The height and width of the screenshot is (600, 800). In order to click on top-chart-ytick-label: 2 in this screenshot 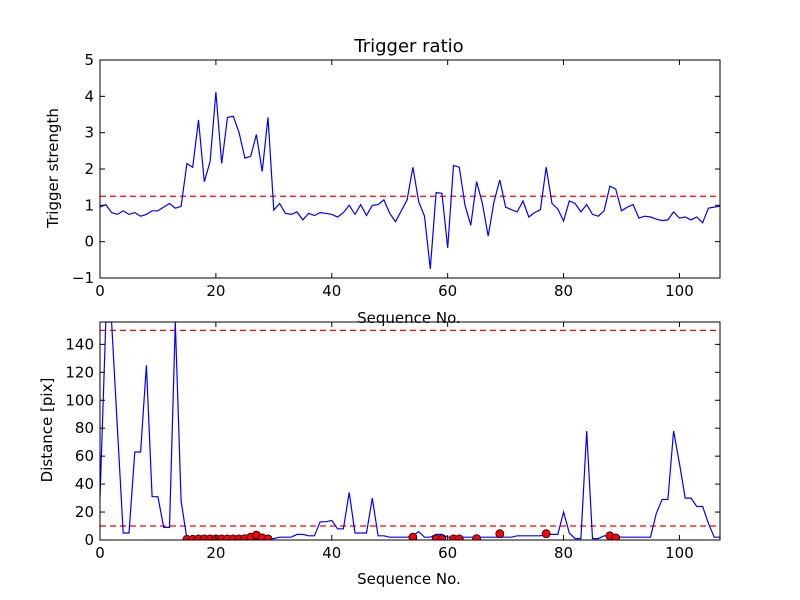, I will do `click(89, 169)`.